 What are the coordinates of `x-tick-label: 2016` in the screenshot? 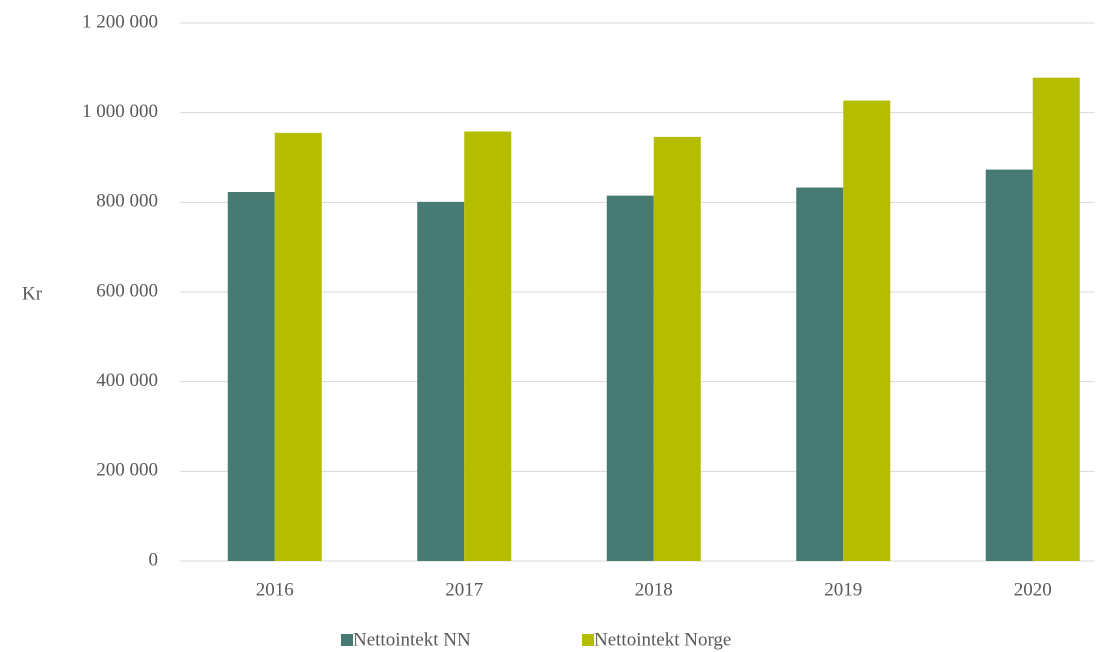 It's located at (275, 589).